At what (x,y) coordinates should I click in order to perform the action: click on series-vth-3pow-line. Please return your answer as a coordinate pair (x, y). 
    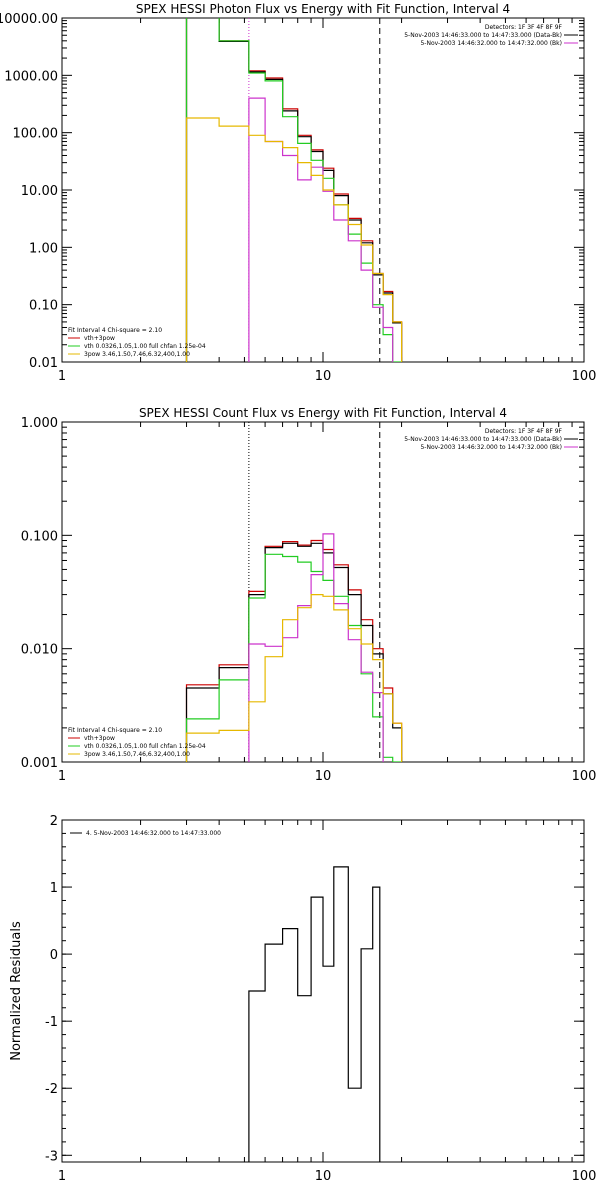
    Looking at the image, I should click on (294, 190).